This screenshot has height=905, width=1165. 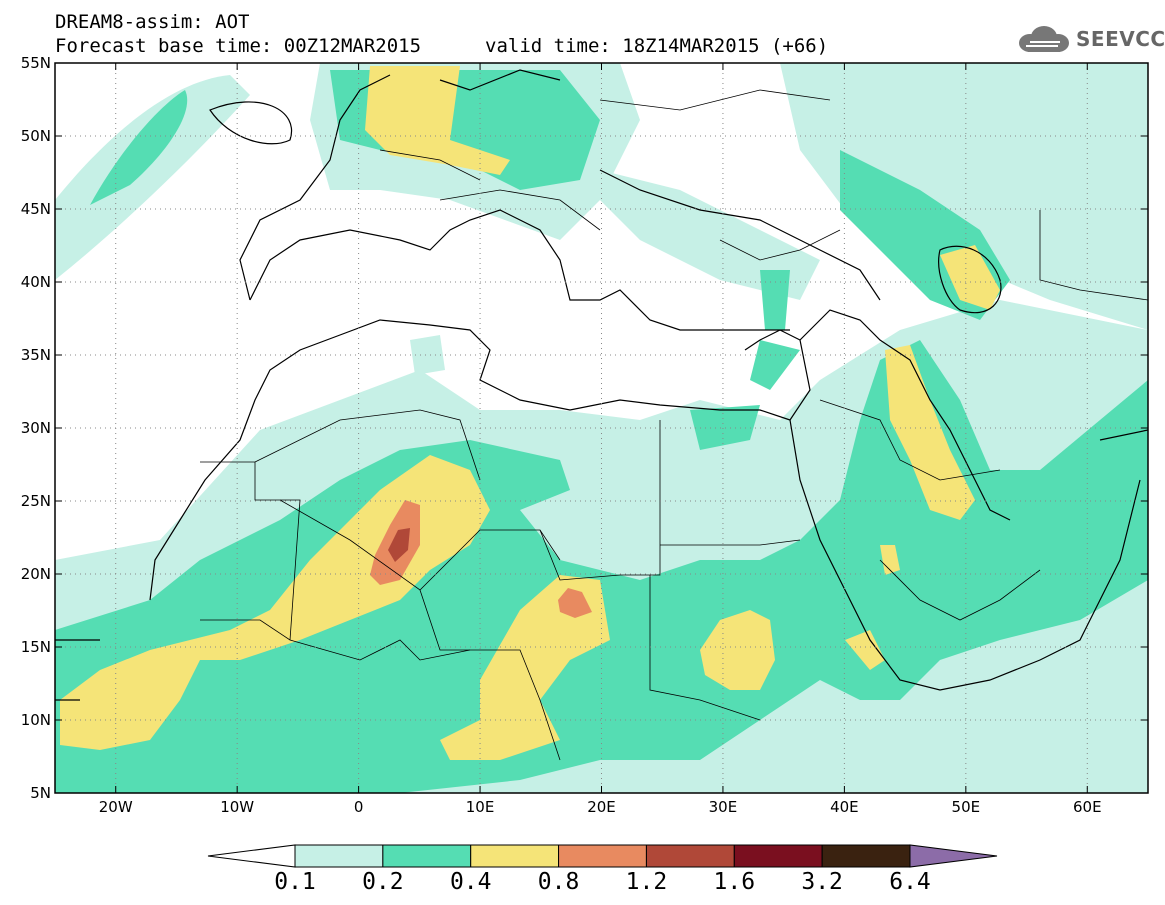 What do you see at coordinates (480, 807) in the screenshot?
I see `lon-label: 10E` at bounding box center [480, 807].